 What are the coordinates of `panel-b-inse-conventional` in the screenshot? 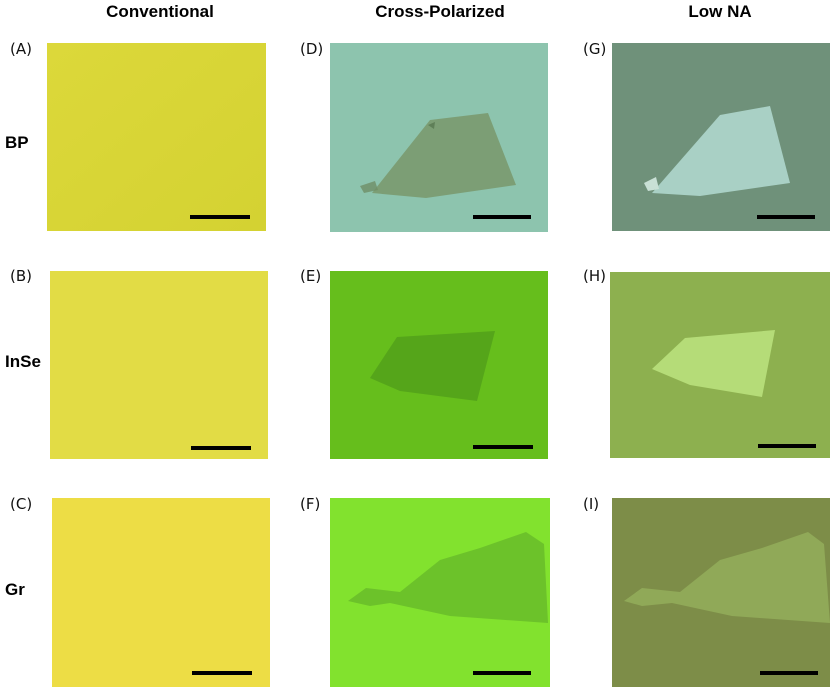 It's located at (159, 365).